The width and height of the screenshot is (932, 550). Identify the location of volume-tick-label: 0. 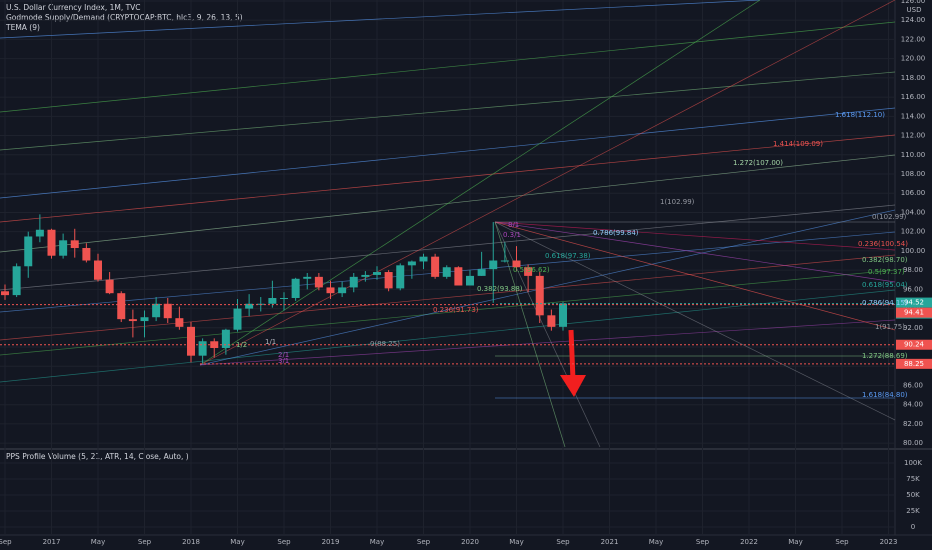
(913, 527).